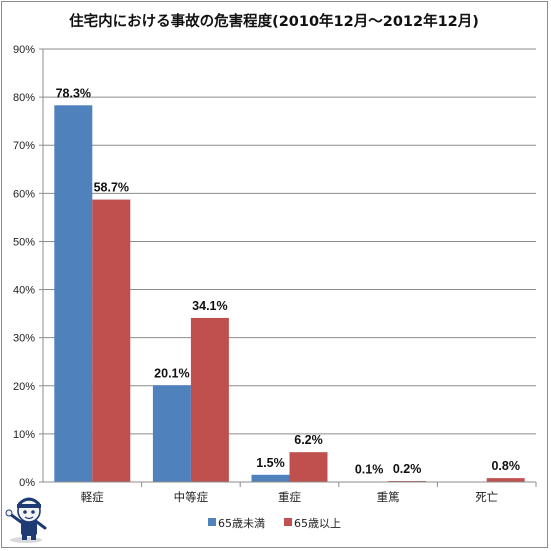  What do you see at coordinates (24, 146) in the screenshot?
I see `y-tick-label: 70%` at bounding box center [24, 146].